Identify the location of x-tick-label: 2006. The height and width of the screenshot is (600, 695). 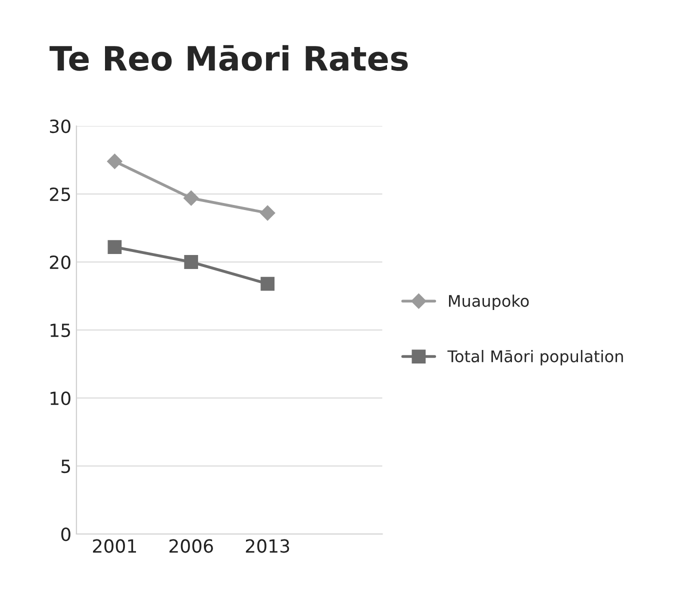
(191, 546).